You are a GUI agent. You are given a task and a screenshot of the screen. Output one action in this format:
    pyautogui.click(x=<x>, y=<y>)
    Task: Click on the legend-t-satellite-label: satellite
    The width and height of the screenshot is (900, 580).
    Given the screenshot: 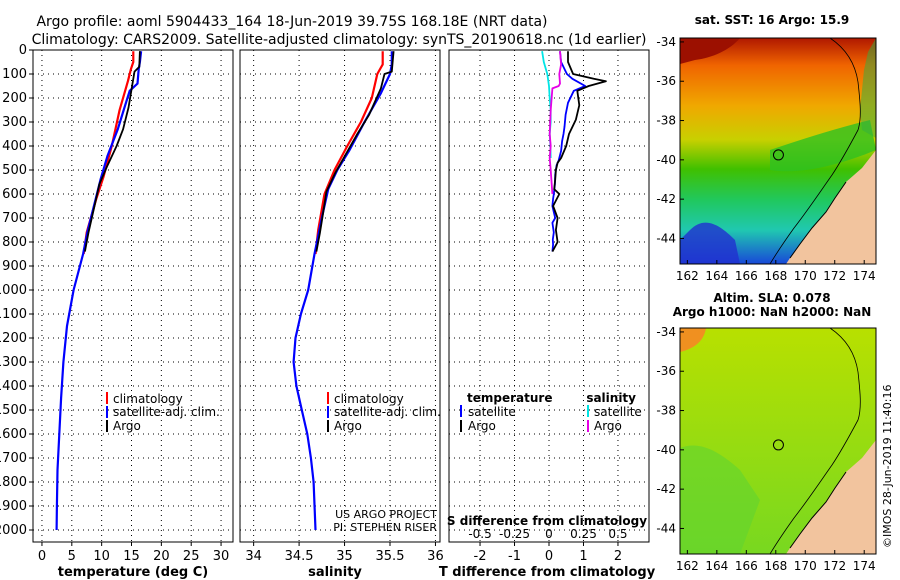 What is the action you would take?
    pyautogui.click(x=492, y=412)
    